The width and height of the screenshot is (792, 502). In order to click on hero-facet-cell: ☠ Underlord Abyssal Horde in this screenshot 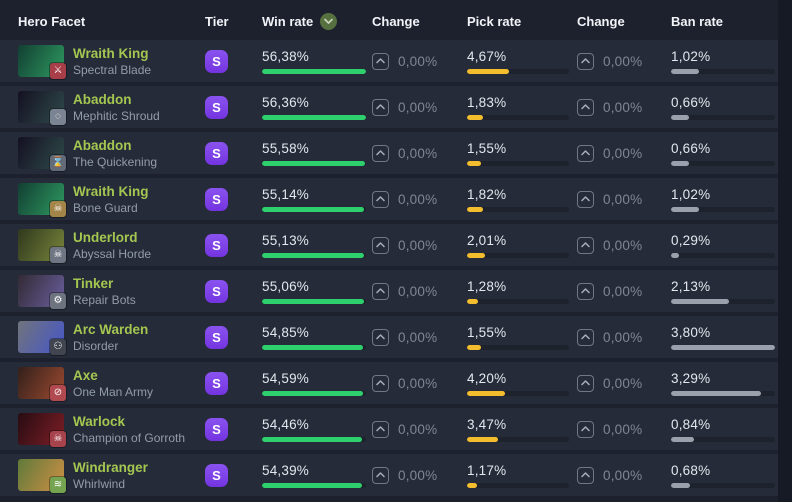, I will do `click(111, 246)`.